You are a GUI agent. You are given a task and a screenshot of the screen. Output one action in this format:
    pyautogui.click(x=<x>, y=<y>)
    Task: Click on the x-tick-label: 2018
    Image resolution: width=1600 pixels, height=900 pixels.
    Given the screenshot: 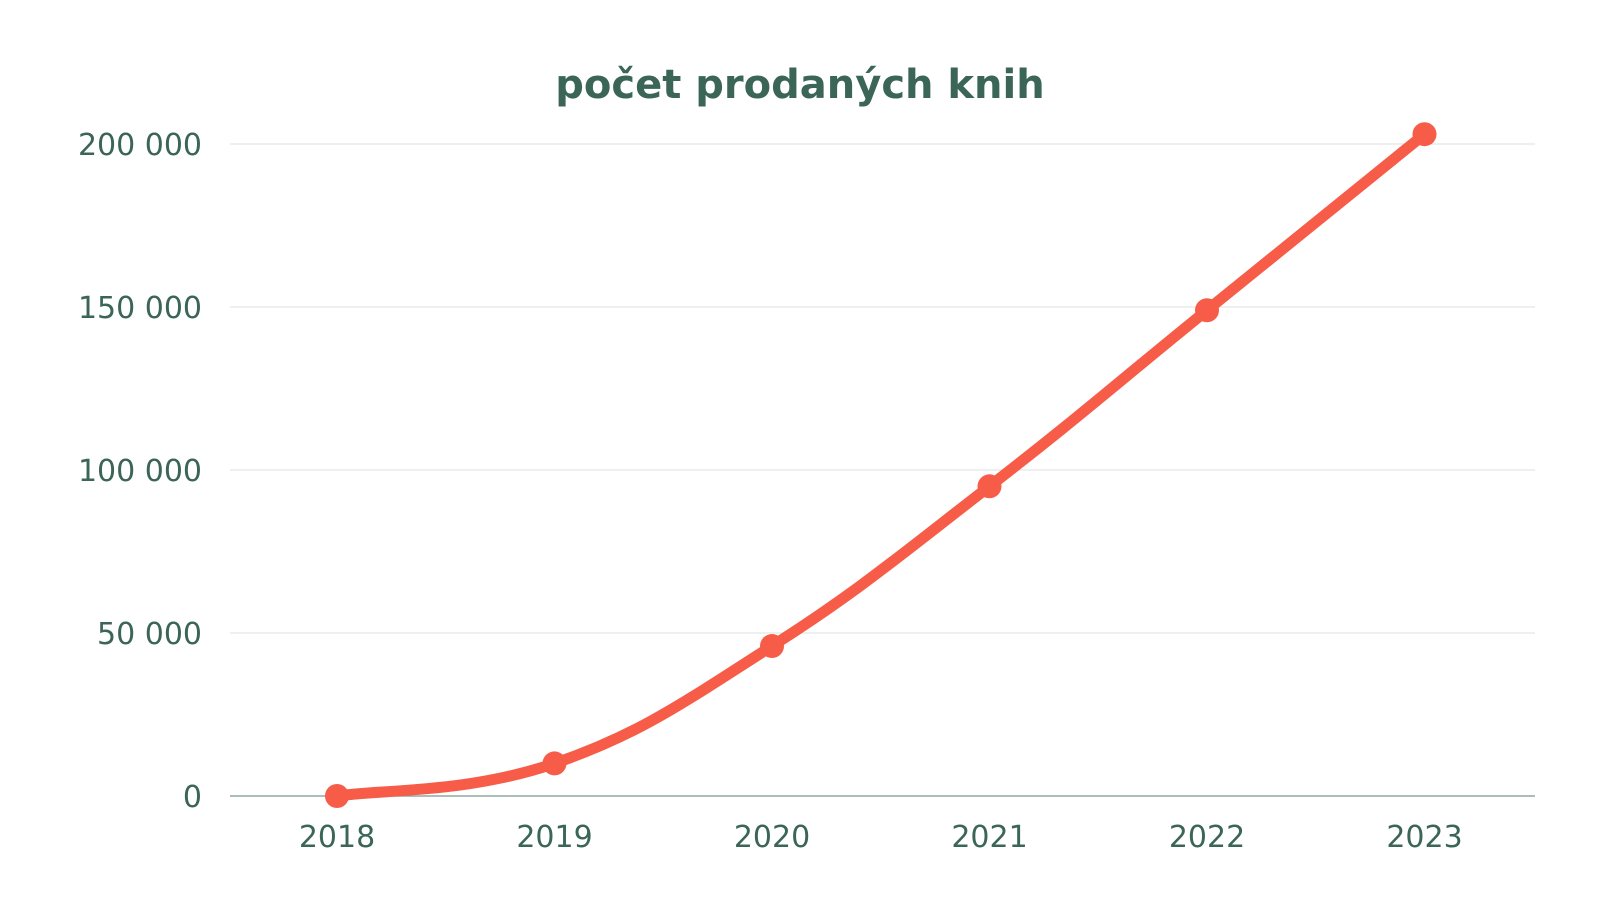 What is the action you would take?
    pyautogui.click(x=337, y=837)
    